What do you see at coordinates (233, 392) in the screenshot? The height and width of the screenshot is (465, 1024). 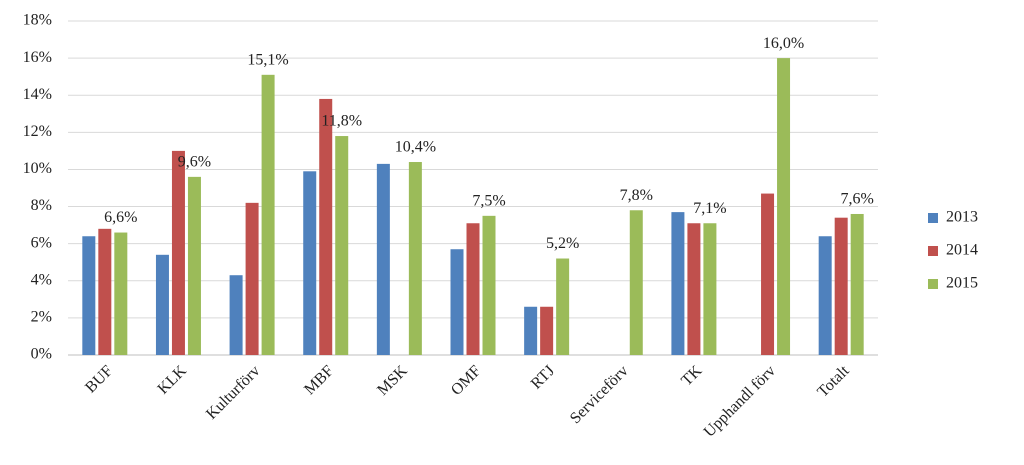 I see `x-tick-label: Kulturförv` at bounding box center [233, 392].